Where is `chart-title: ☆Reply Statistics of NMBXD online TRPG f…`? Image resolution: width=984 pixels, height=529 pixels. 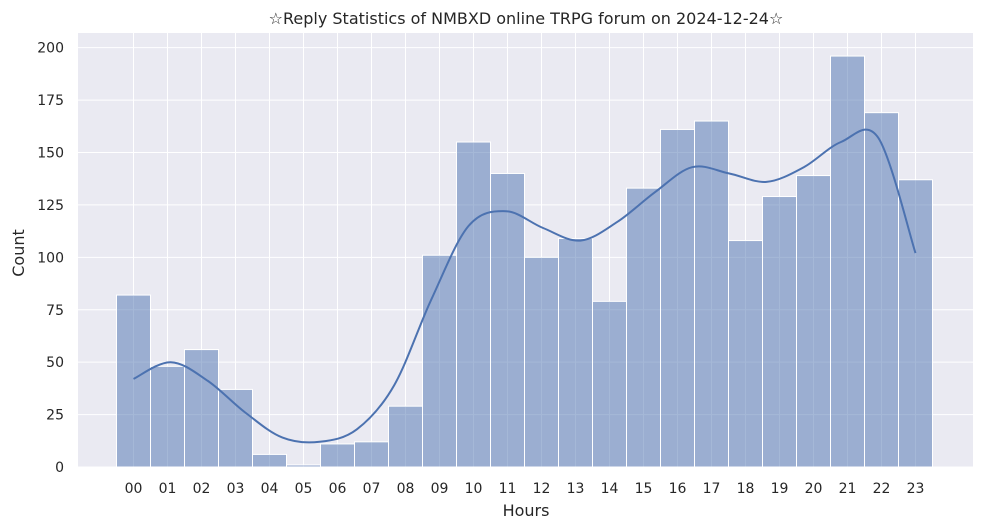 chart-title: ☆Reply Statistics of NMBXD online TRPG f… is located at coordinates (526, 18).